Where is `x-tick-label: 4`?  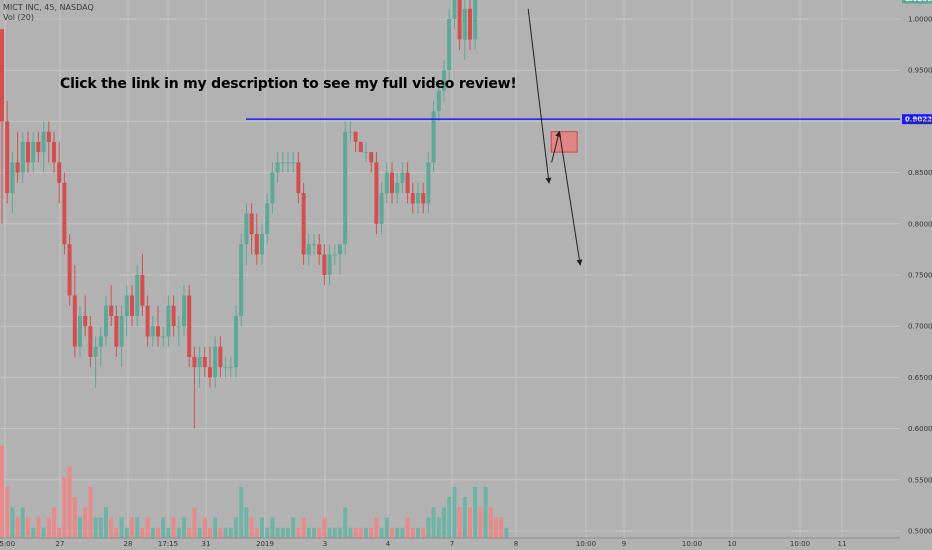
x-tick-label: 4 is located at coordinates (388, 544).